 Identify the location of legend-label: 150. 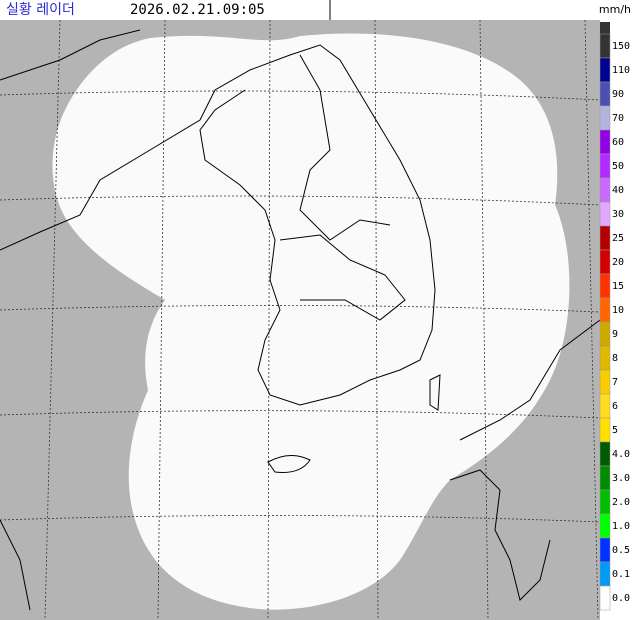
(621, 46).